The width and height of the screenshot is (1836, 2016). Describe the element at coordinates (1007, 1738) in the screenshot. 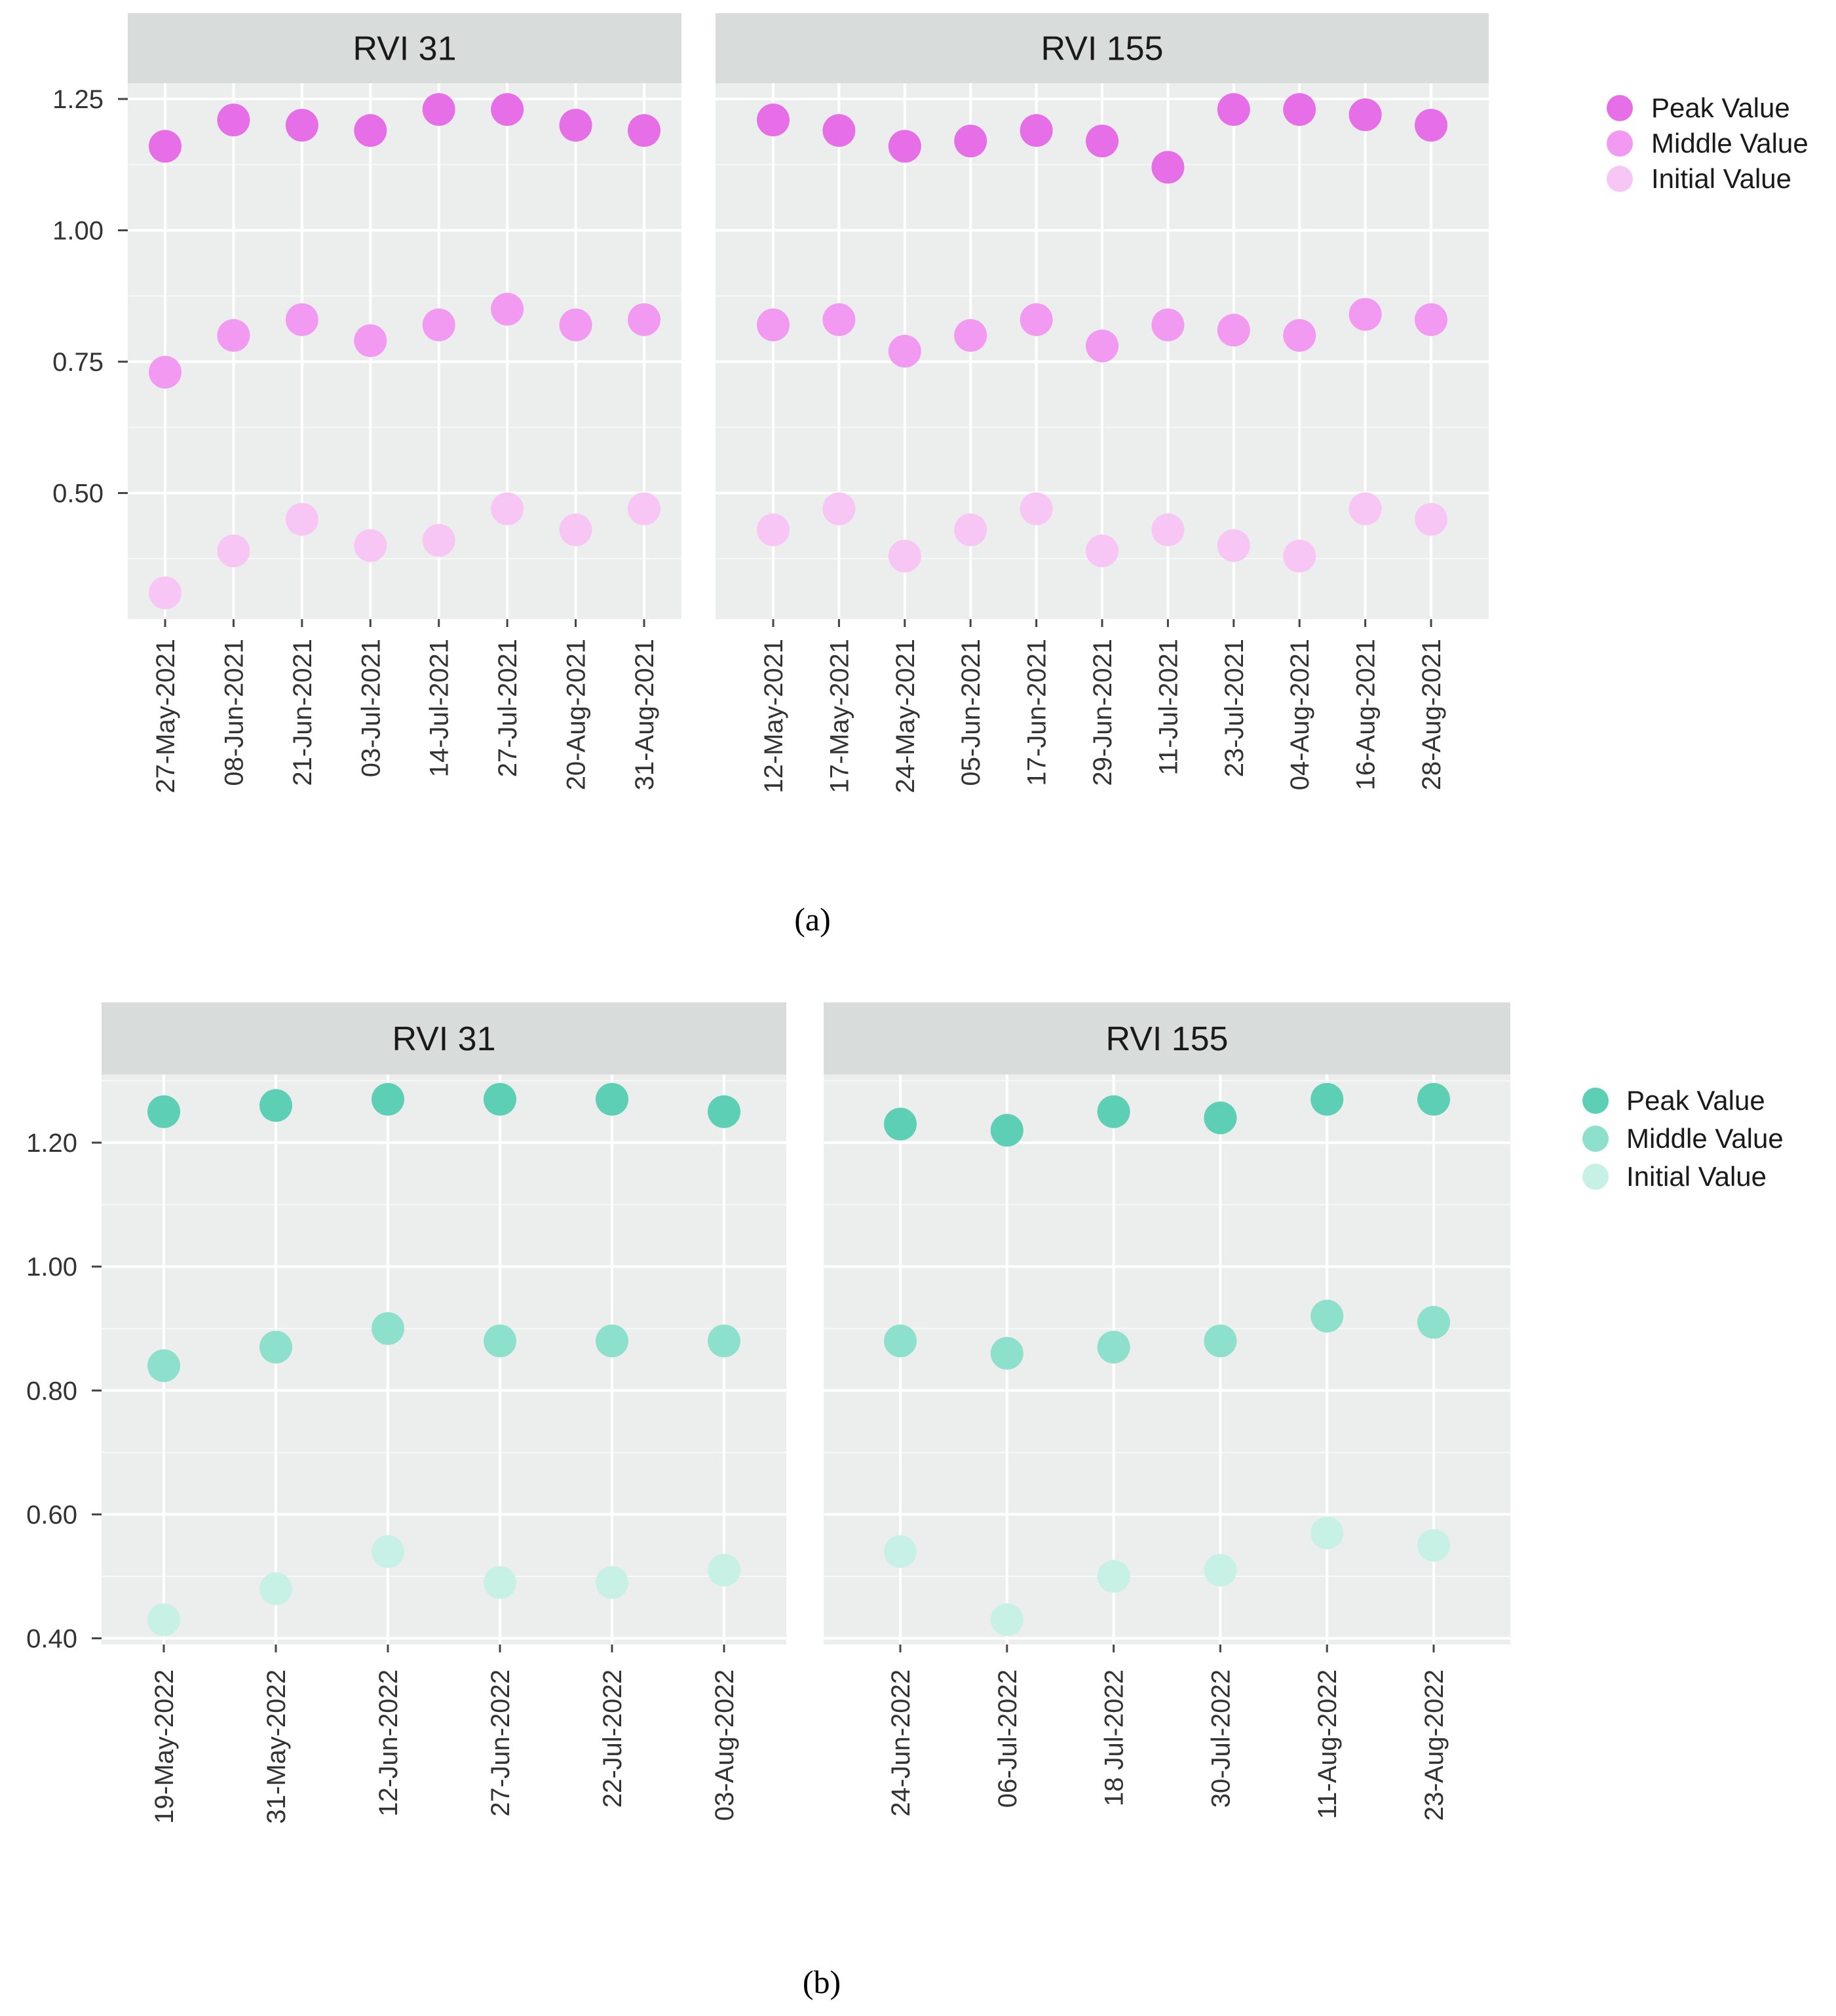

I see `x-tick-label: 06-Jul-2022` at that location.